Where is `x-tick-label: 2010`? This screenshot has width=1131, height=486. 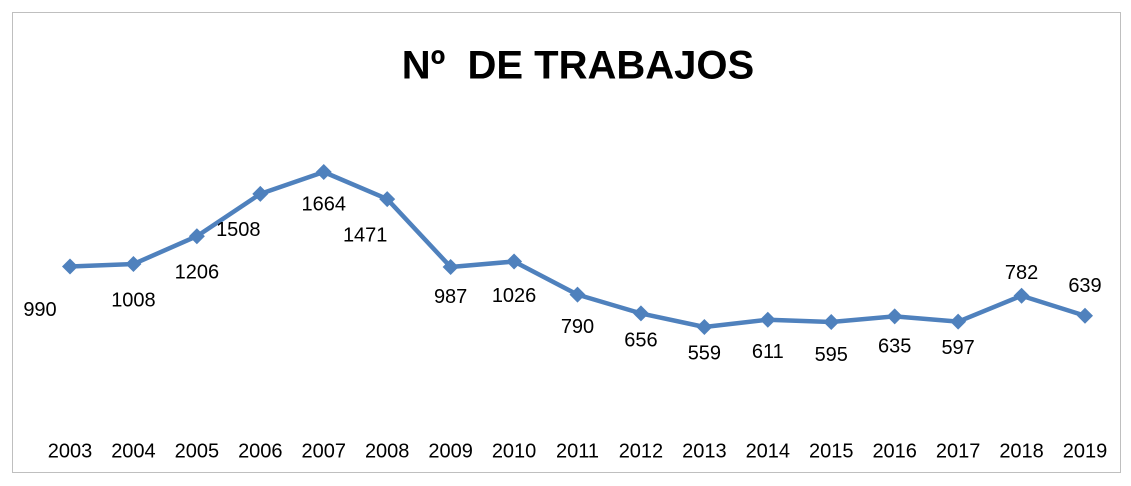
x-tick-label: 2010 is located at coordinates (514, 451).